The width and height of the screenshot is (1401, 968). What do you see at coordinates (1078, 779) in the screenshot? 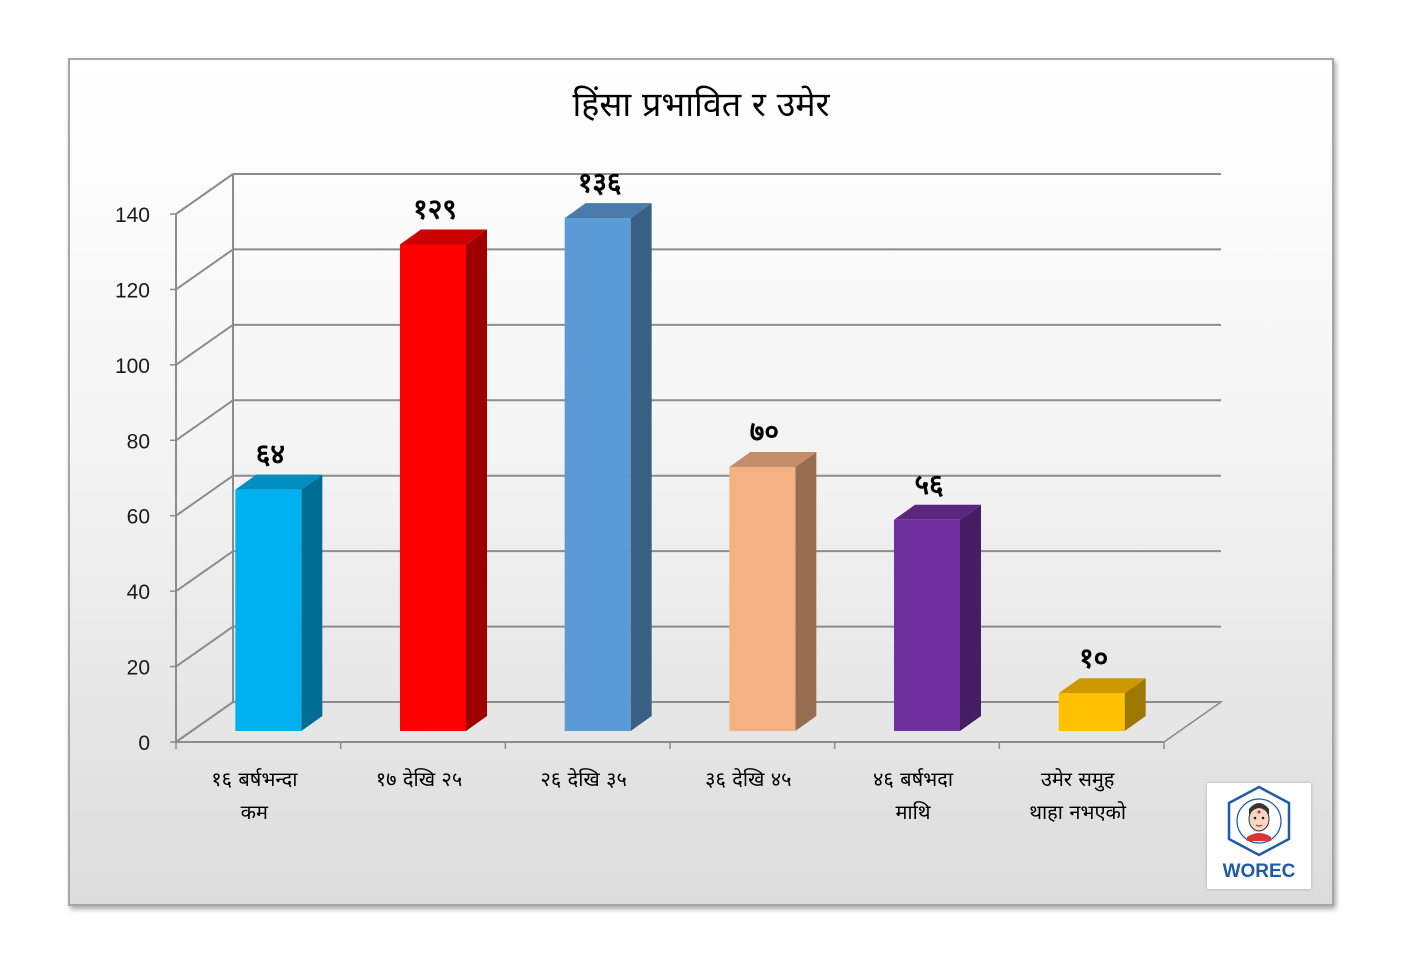
I see `x-tick-label: उमेर समुह` at bounding box center [1078, 779].